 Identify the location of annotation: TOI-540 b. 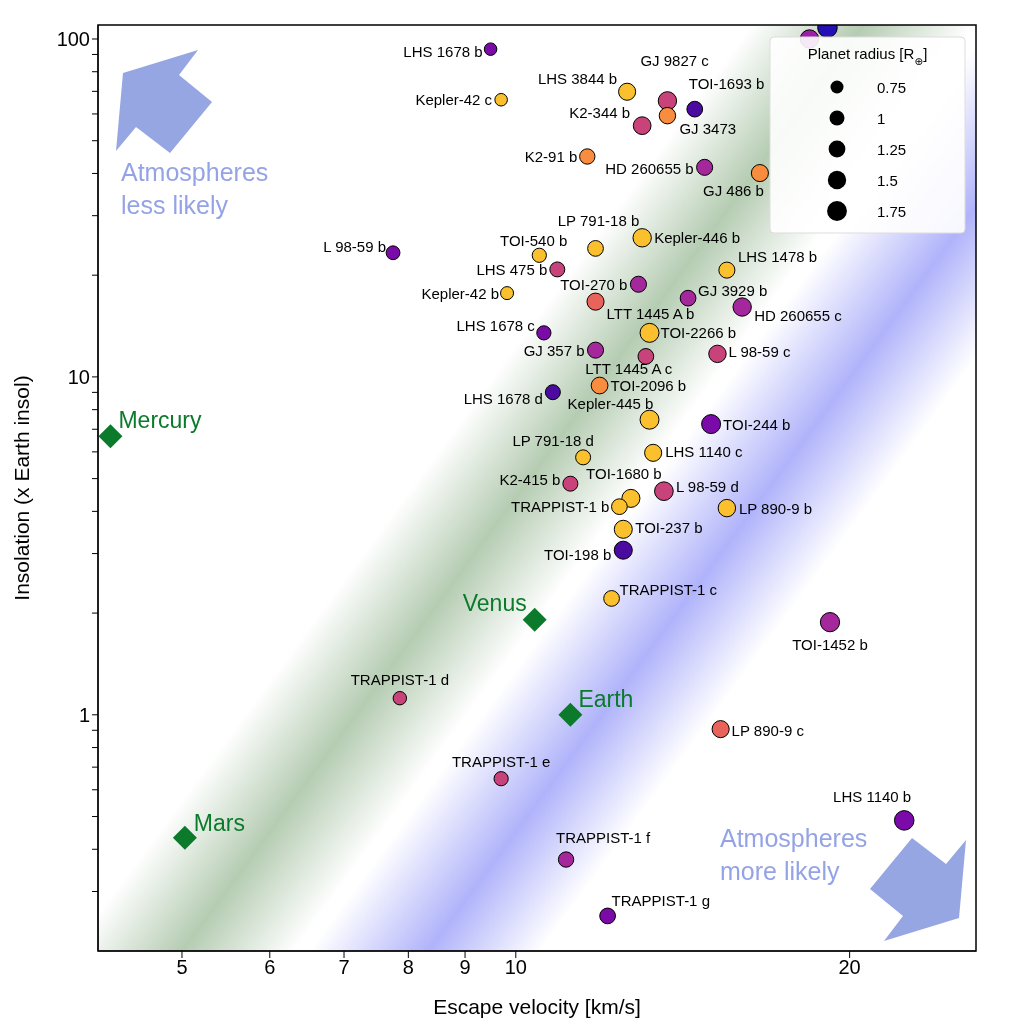
(534, 240).